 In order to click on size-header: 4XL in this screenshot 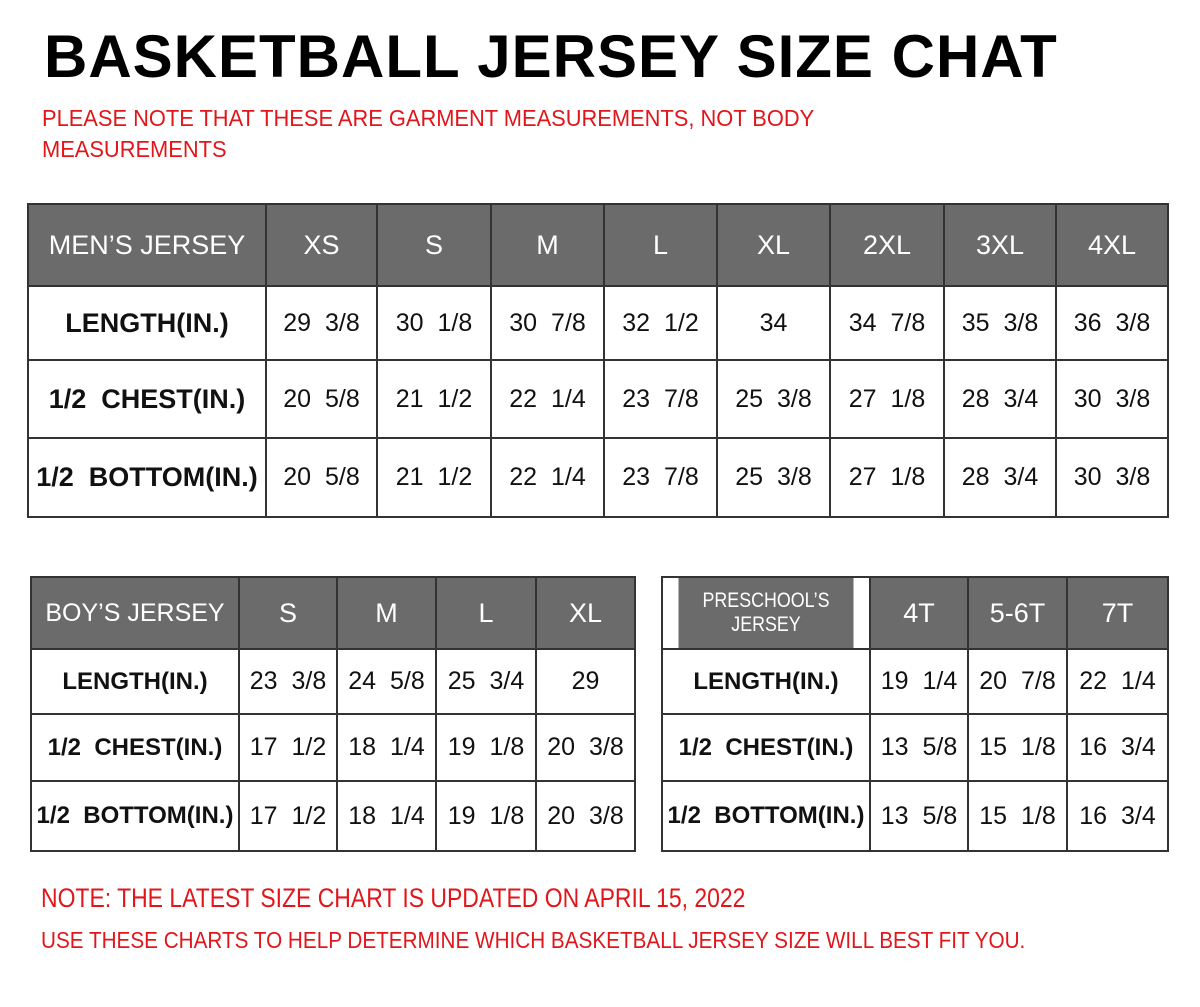, I will do `click(1112, 245)`.